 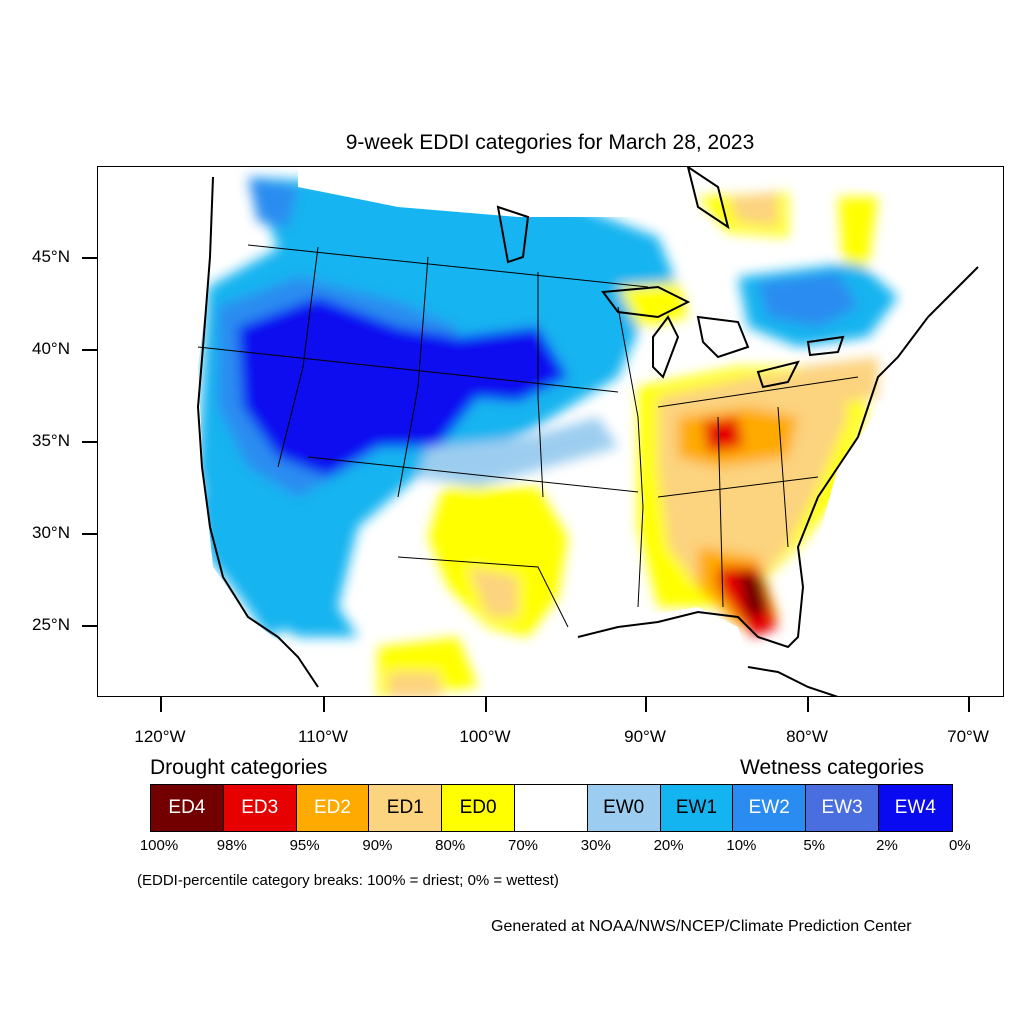 What do you see at coordinates (624, 808) in the screenshot?
I see `legend-category-ew0: EW0` at bounding box center [624, 808].